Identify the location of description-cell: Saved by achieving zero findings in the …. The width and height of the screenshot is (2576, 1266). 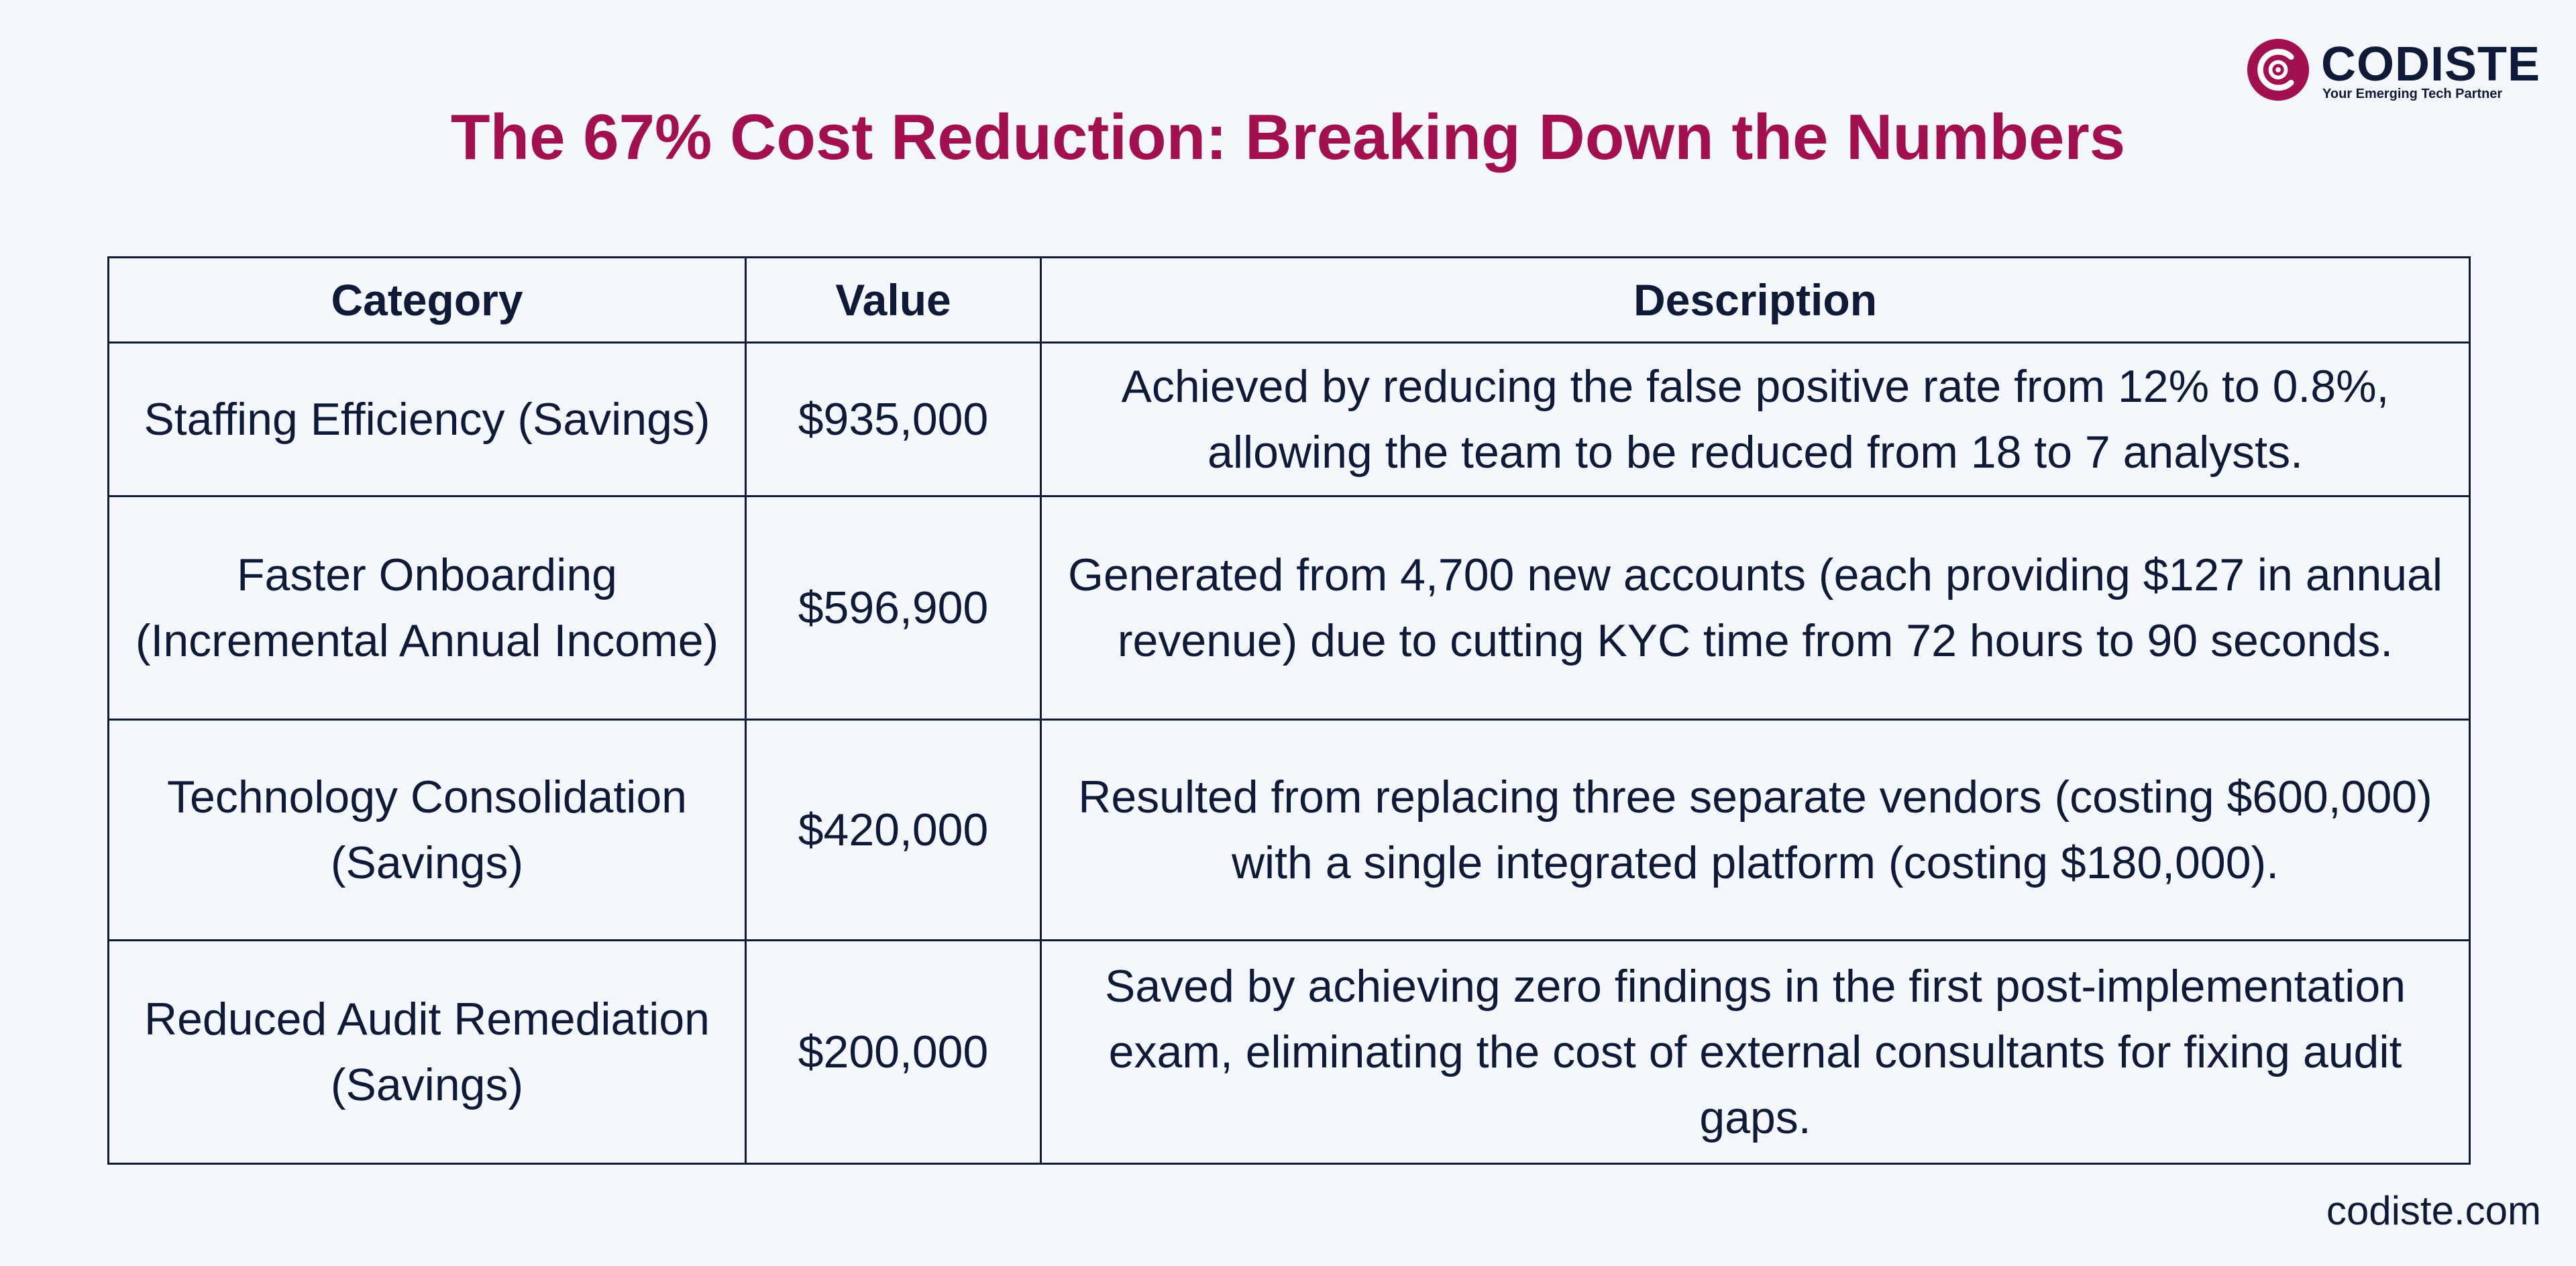
(1755, 1052).